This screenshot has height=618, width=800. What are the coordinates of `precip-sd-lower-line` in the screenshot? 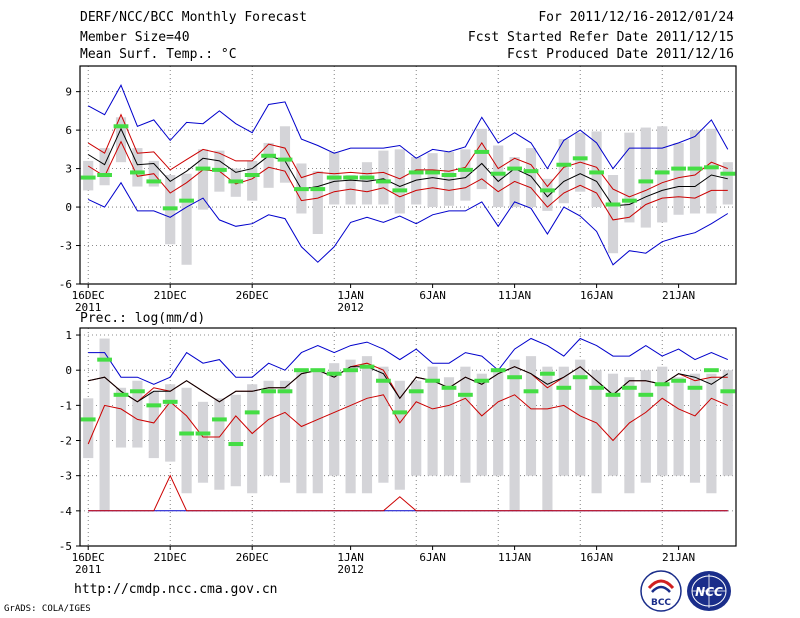 It's located at (407, 419).